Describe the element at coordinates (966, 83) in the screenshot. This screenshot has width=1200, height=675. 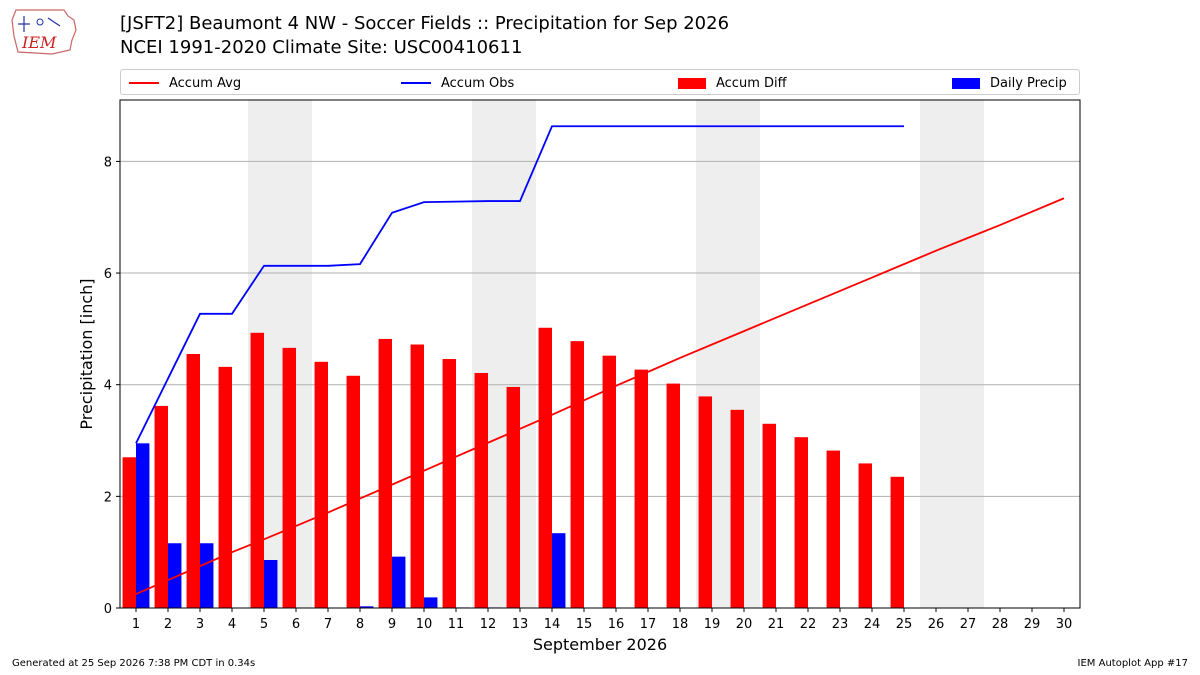
I see `daily-precip-swatch` at that location.